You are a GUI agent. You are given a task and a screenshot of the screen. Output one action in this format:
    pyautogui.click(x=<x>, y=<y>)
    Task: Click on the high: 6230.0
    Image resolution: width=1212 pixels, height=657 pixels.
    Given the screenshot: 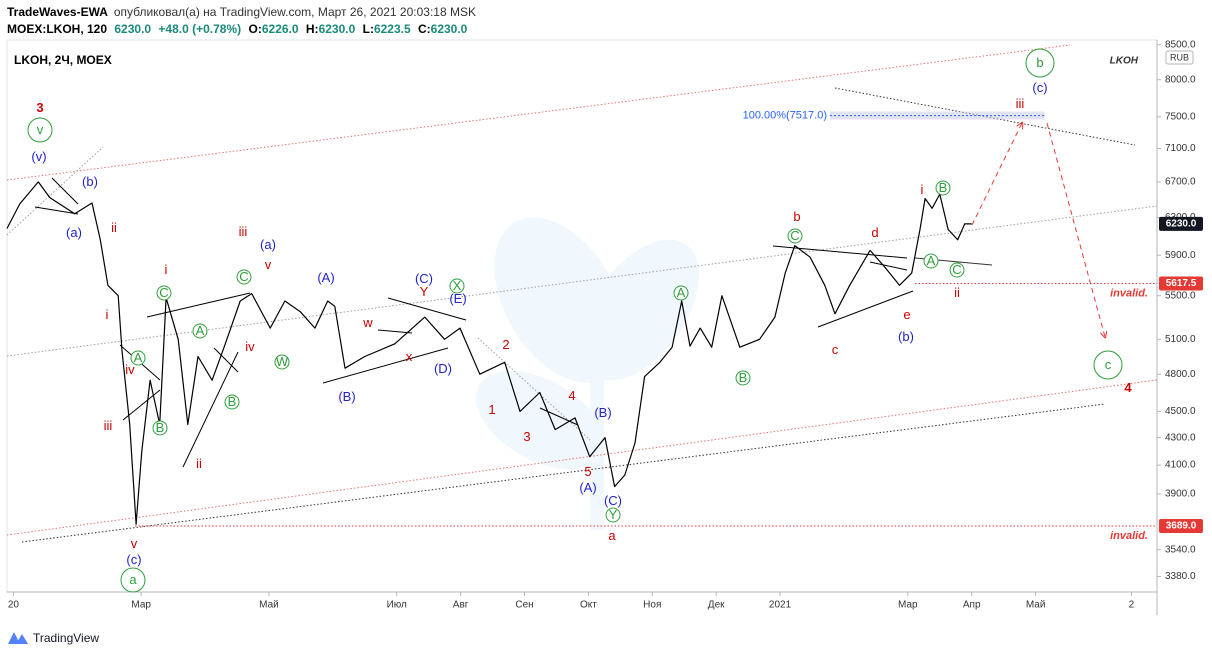 What is the action you would take?
    pyautogui.click(x=337, y=29)
    